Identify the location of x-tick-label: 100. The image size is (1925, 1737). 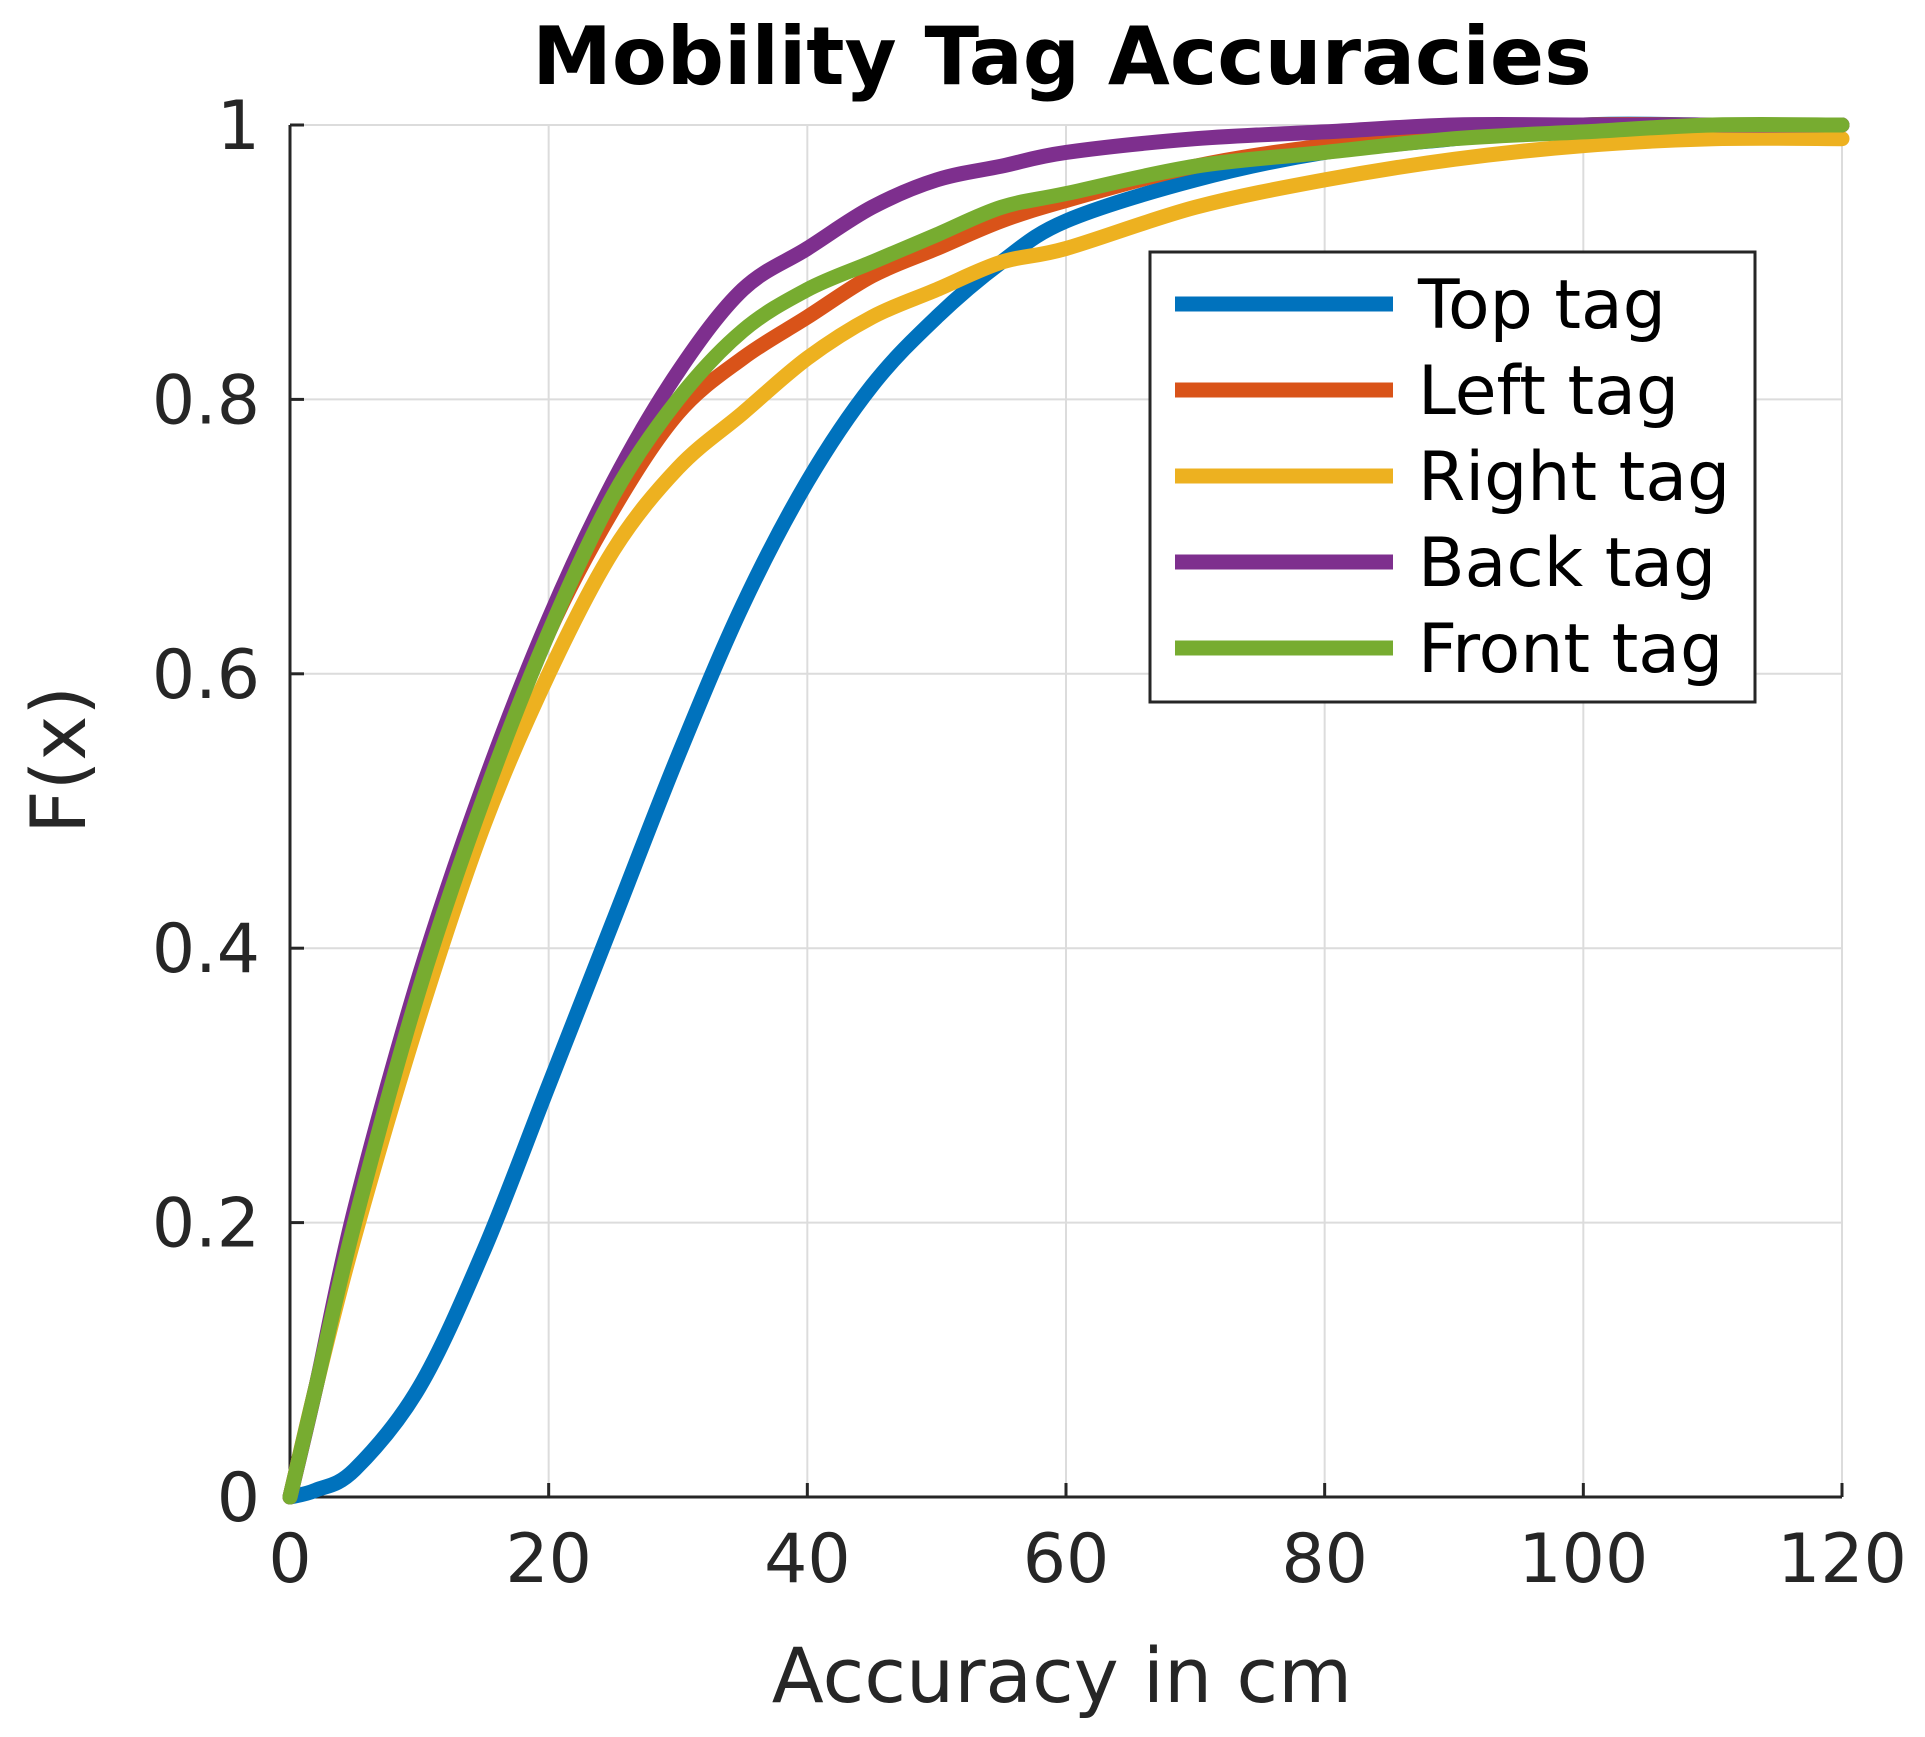
(1583, 1559).